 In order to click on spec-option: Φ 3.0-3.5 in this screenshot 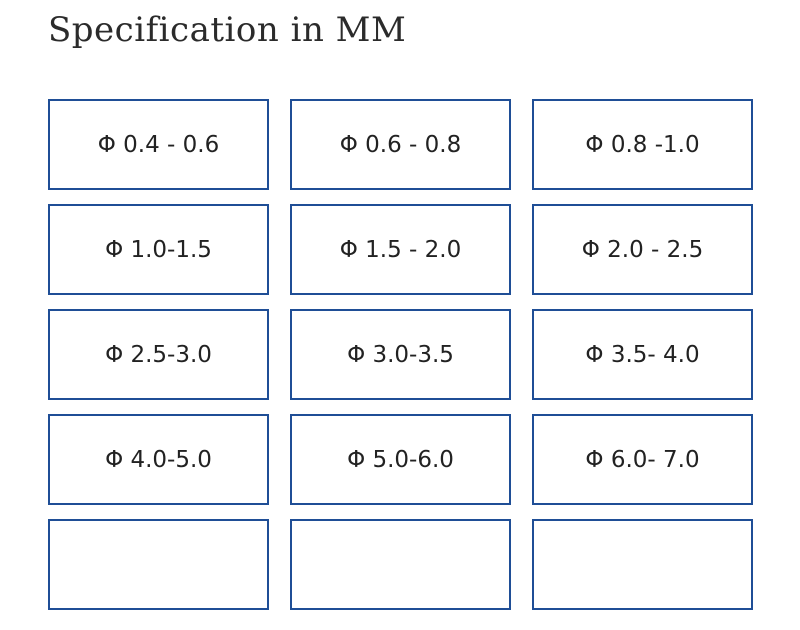, I will do `click(400, 354)`.